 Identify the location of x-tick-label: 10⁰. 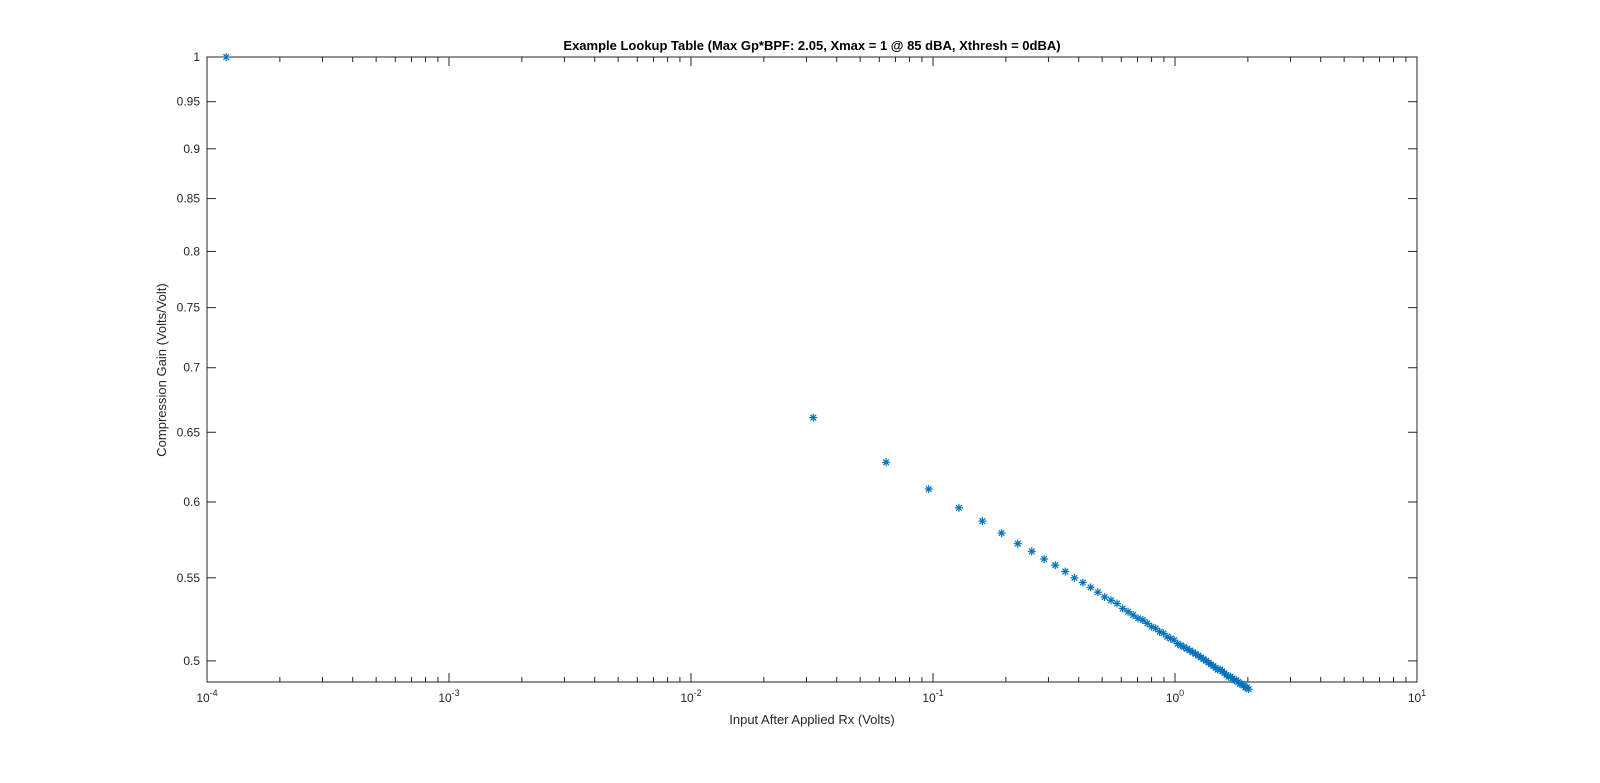
(1175, 696).